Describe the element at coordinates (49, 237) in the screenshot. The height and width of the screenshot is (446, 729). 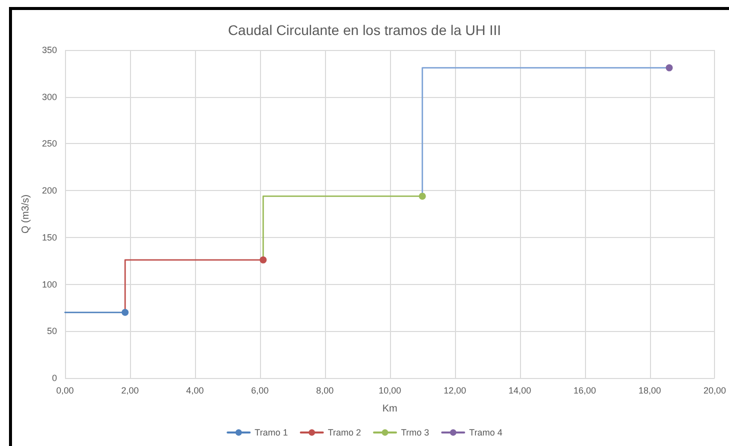
I see `y-tick-label: 150` at that location.